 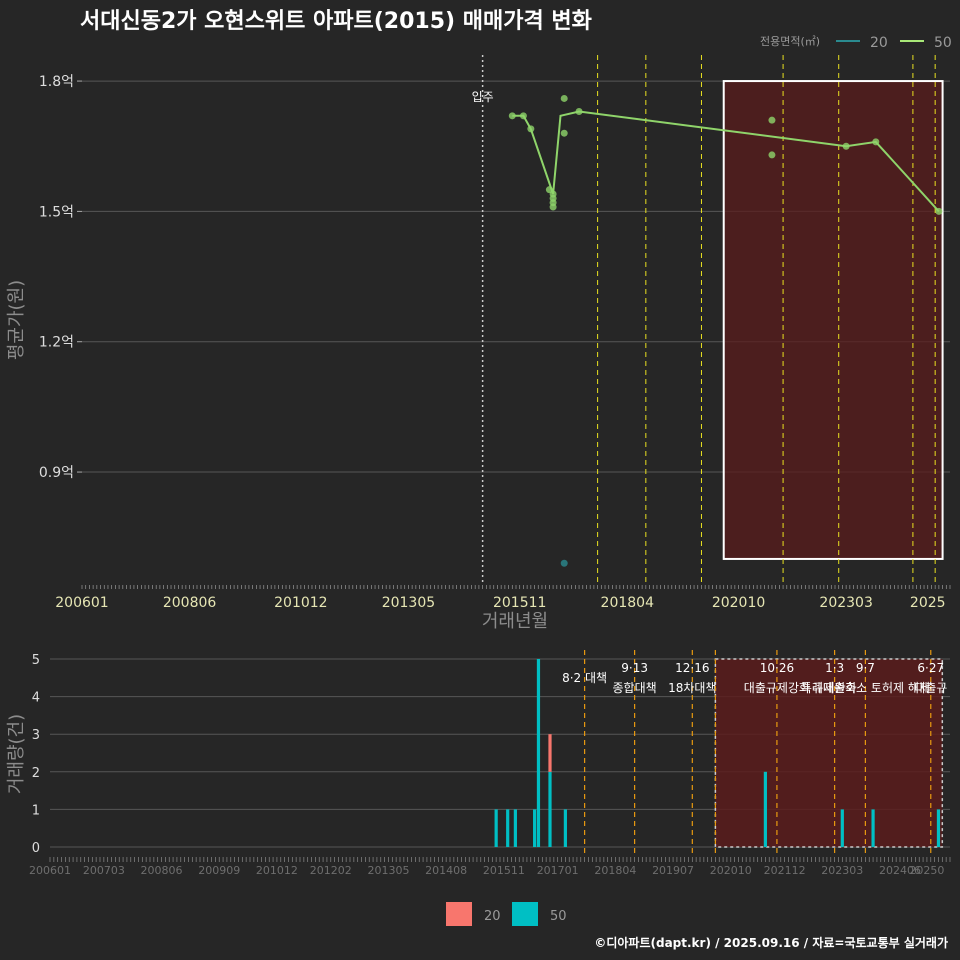 What do you see at coordinates (81, 603) in the screenshot?
I see `x-tick-label: 200601` at bounding box center [81, 603].